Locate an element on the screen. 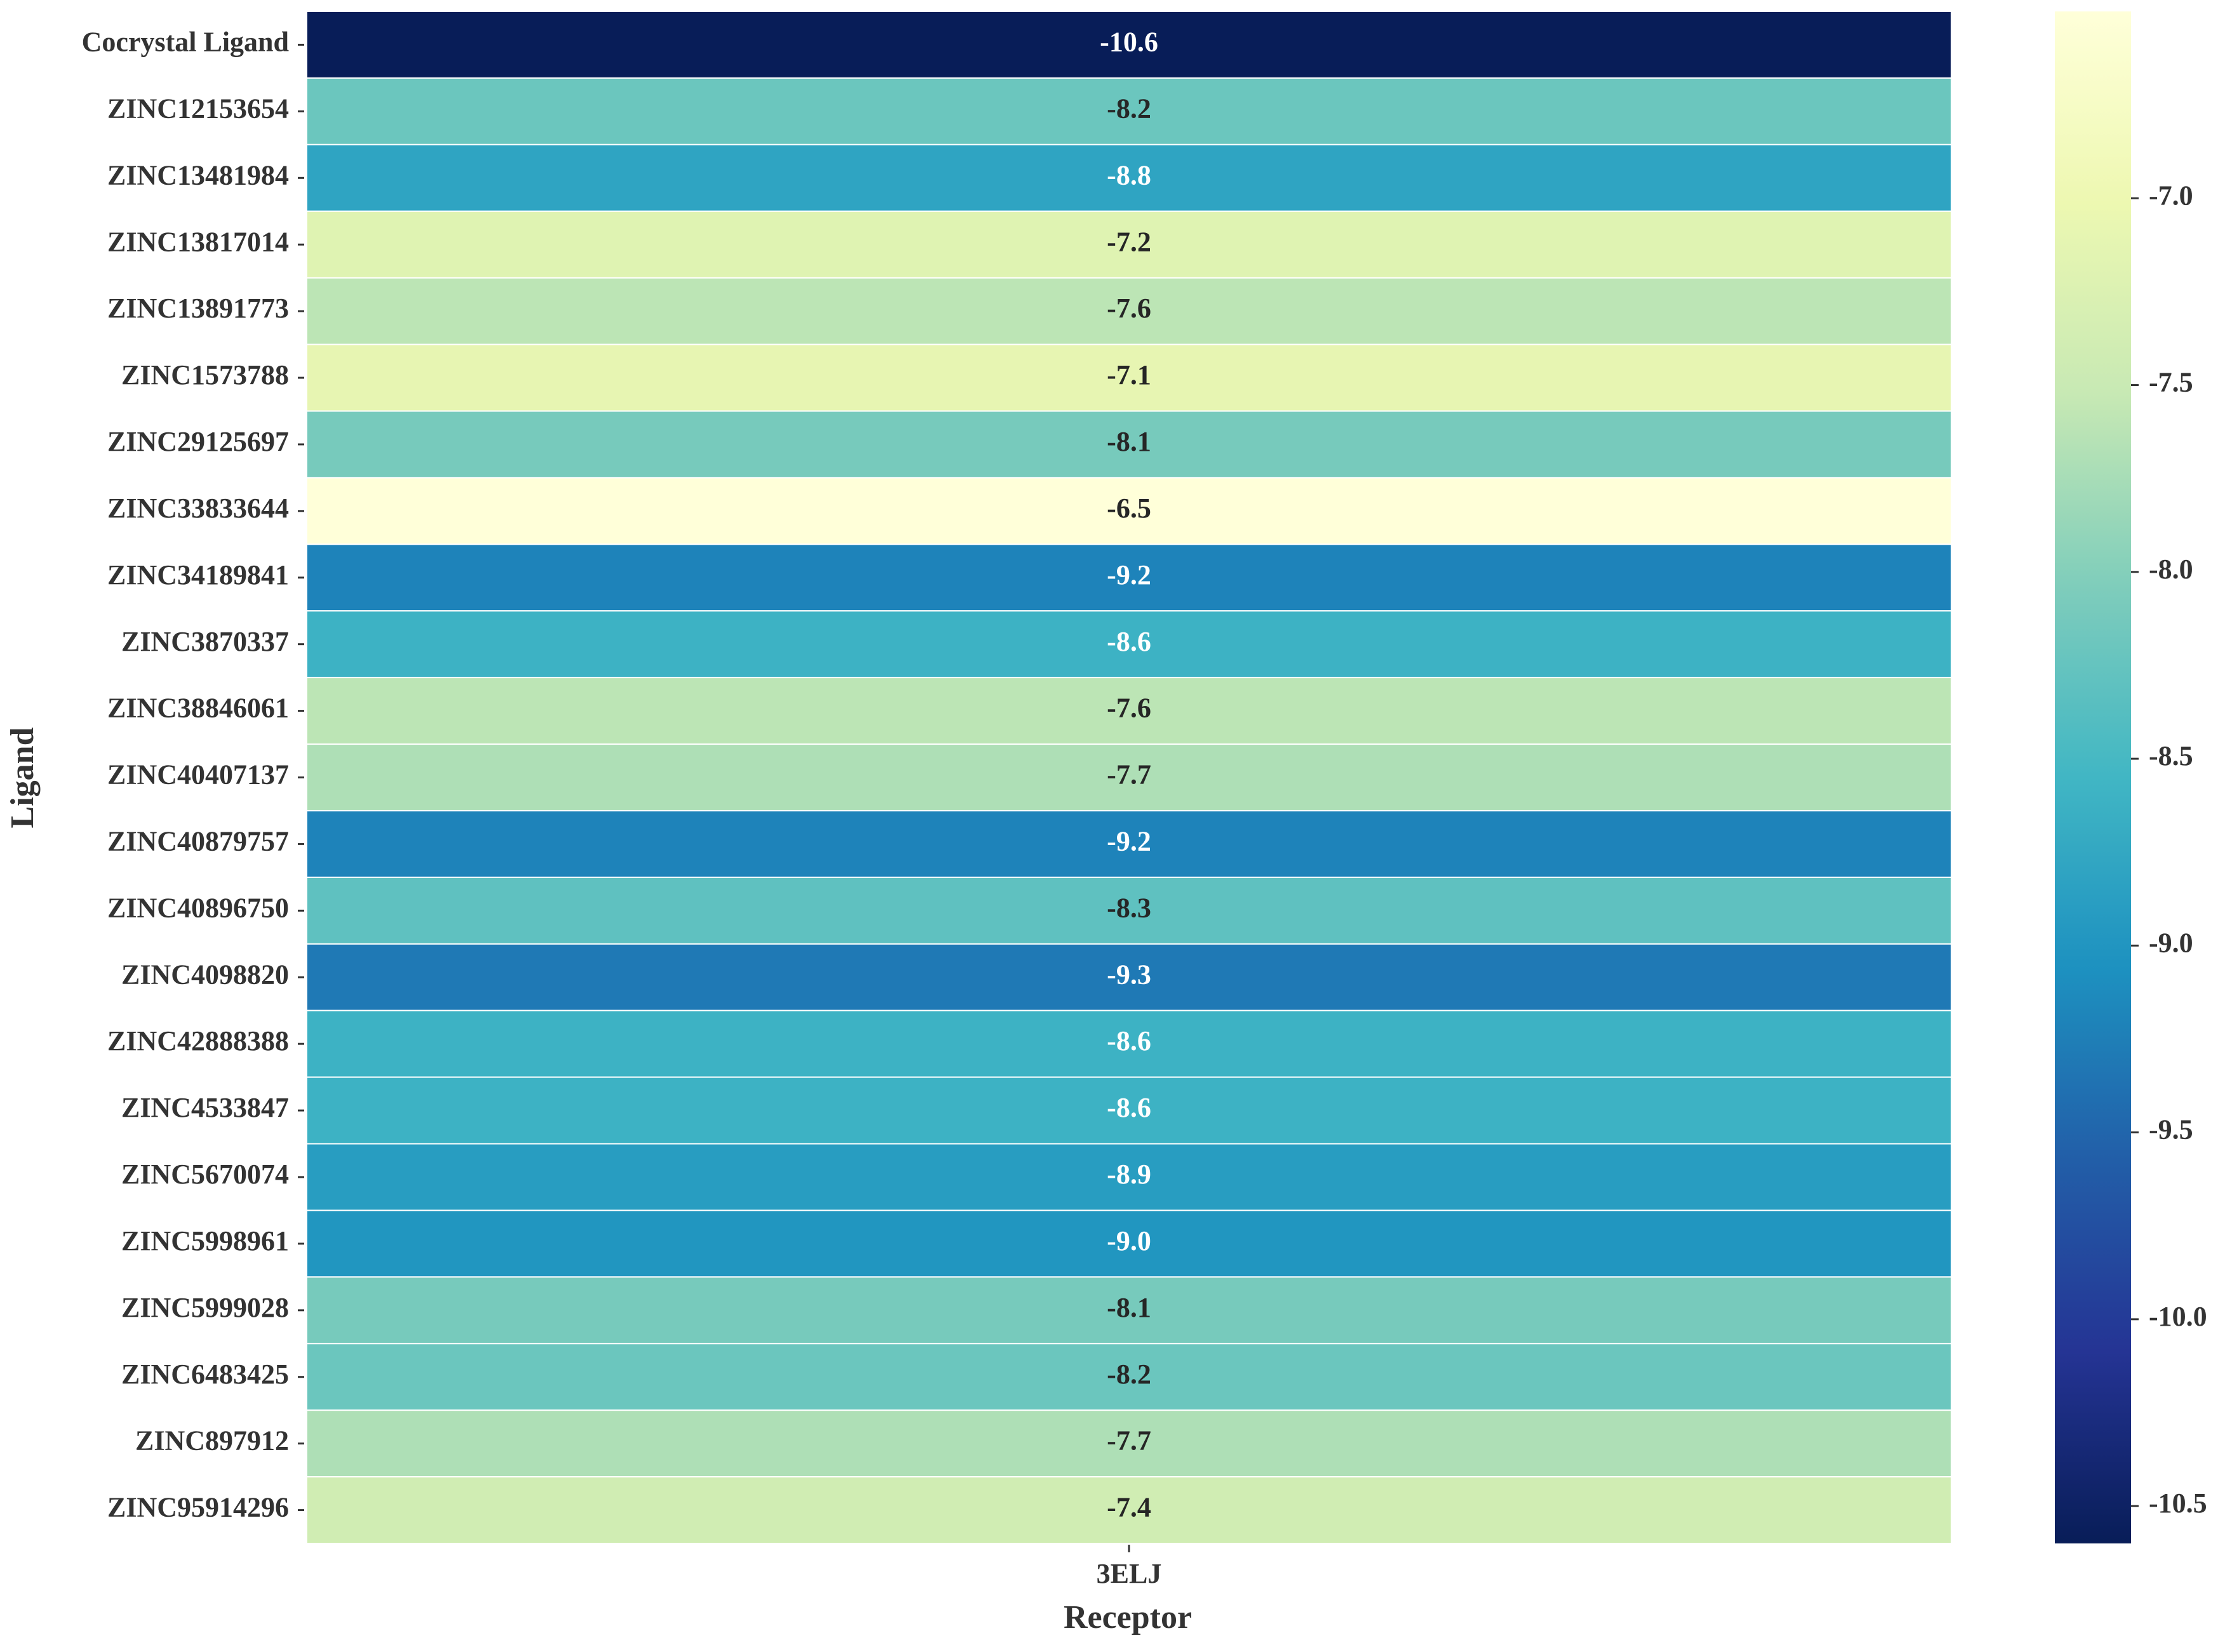 The width and height of the screenshot is (2225, 1652). cell-label: -9.0 is located at coordinates (1129, 1240).